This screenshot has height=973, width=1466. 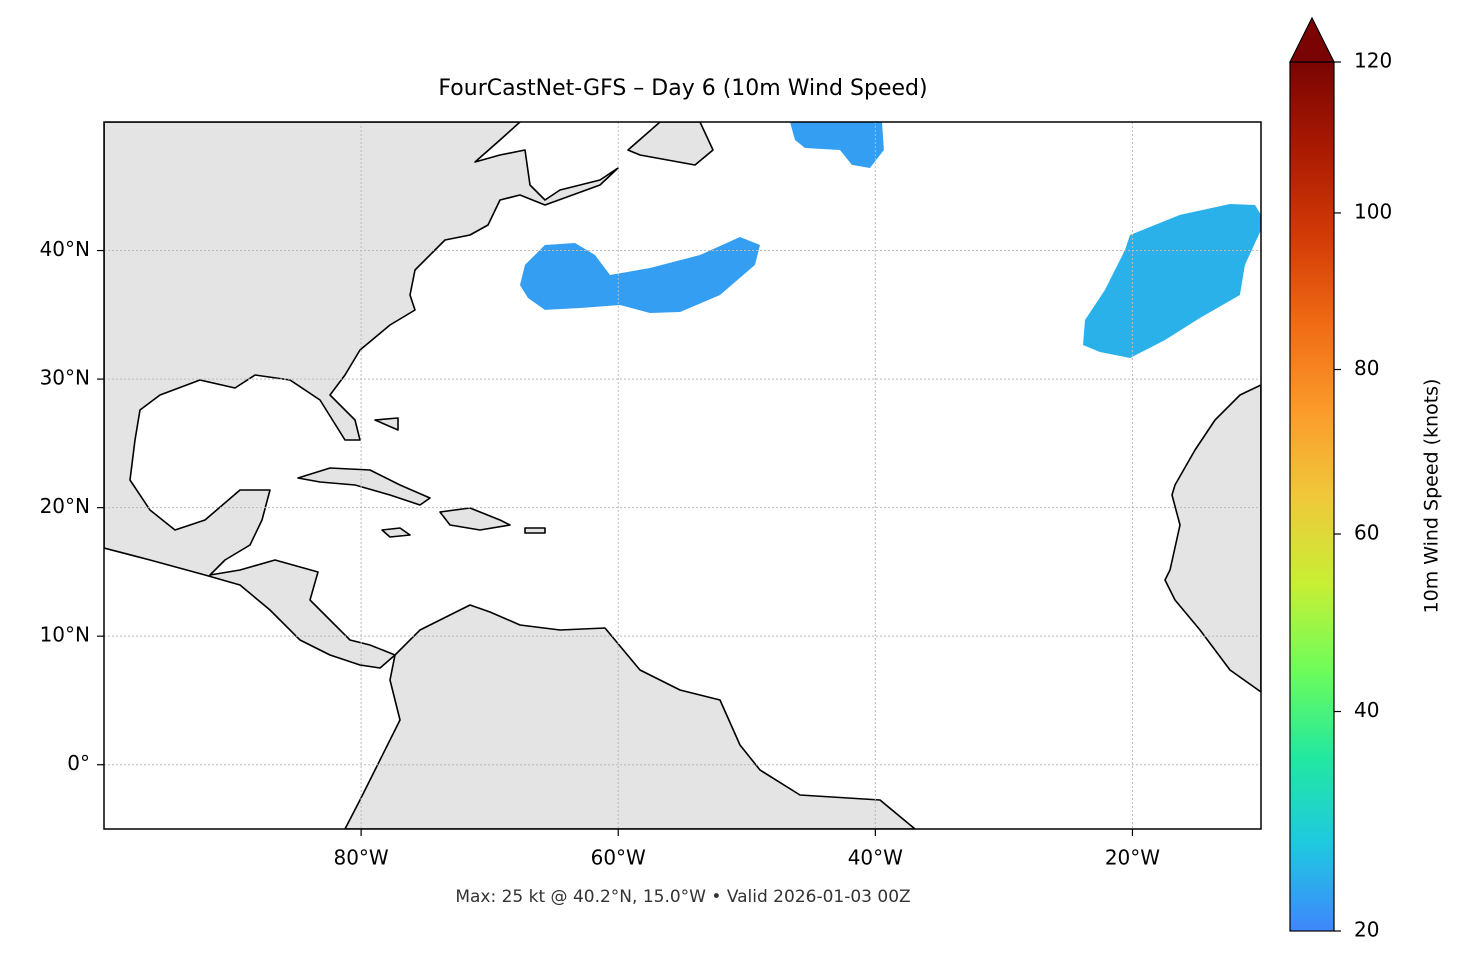 I want to click on y-tick-label: 0°, so click(x=78, y=763).